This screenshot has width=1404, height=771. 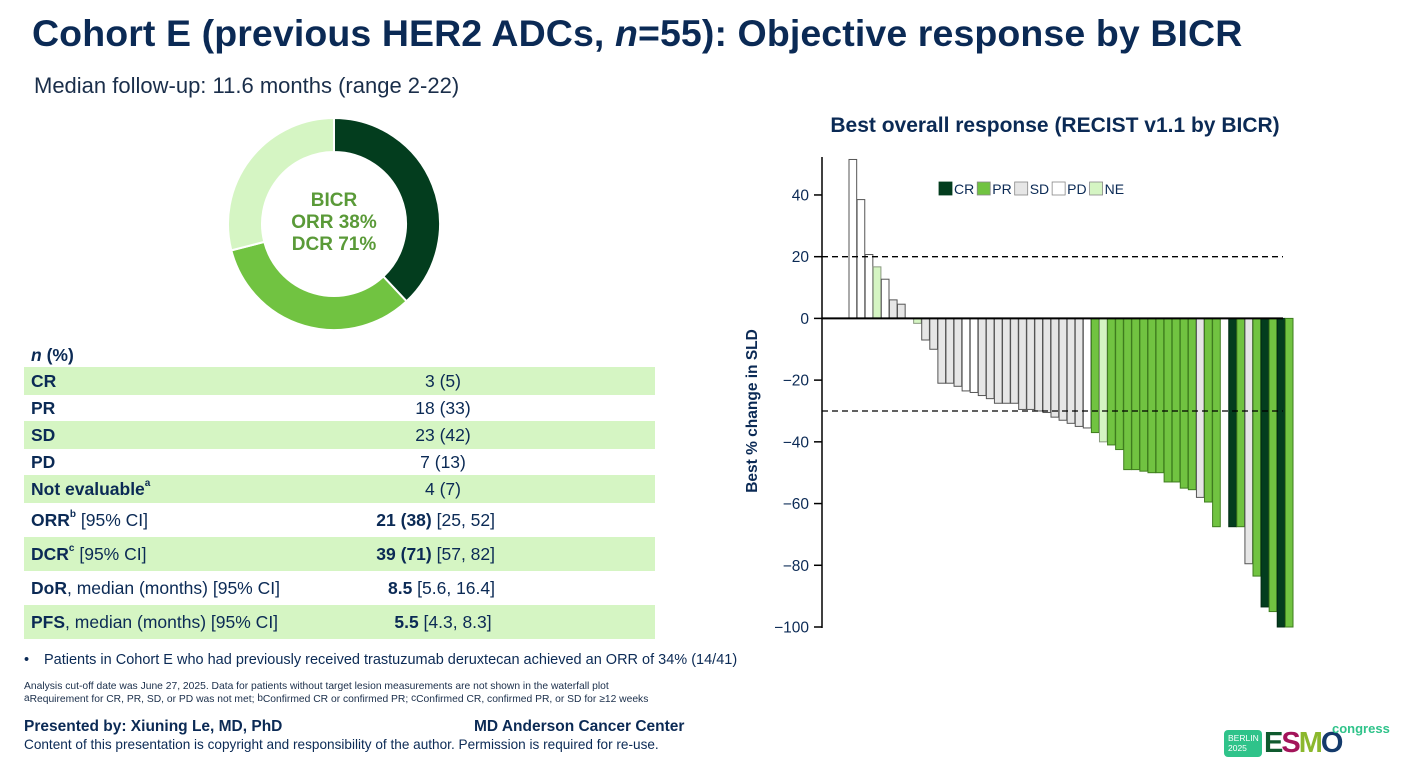 I want to click on y-tick-label: 20, so click(x=801, y=257).